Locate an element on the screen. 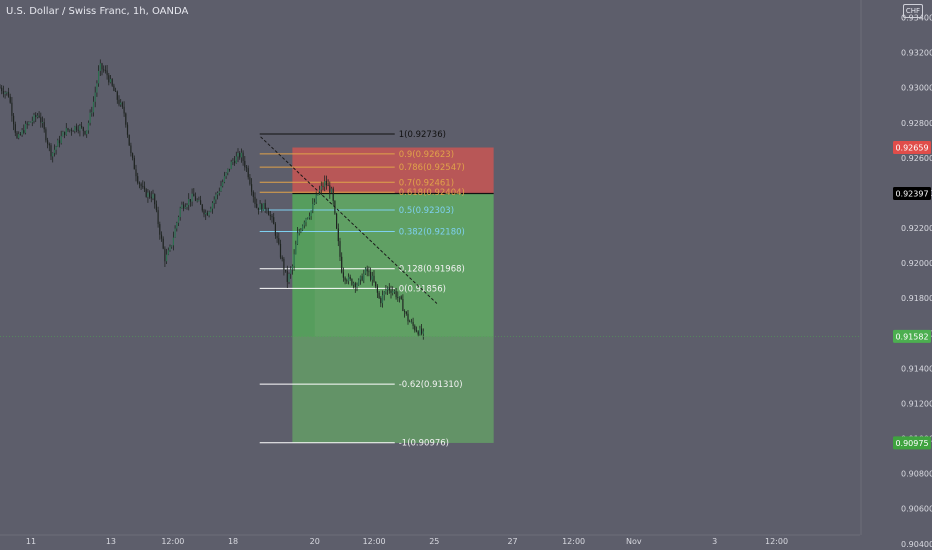 Image resolution: width=932 pixels, height=550 pixels. trend-line is located at coordinates (349, 220).